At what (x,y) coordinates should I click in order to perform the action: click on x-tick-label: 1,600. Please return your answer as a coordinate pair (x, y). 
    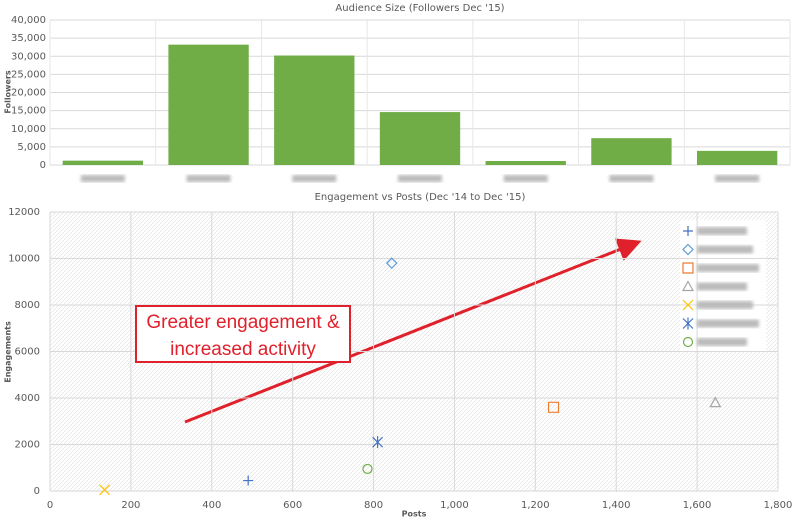
    Looking at the image, I should click on (697, 505).